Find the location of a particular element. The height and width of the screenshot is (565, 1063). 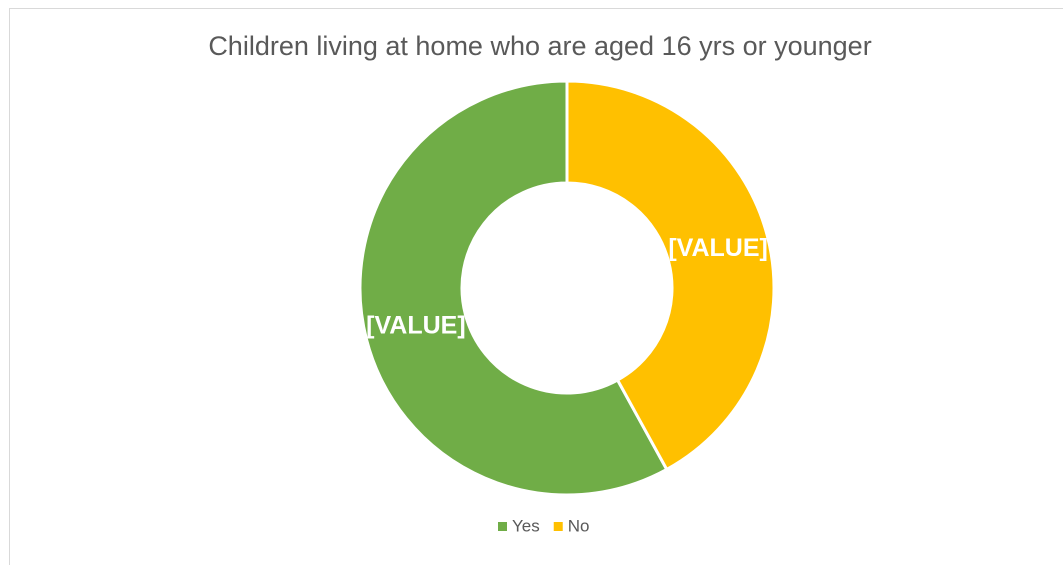

legend-label: Yes is located at coordinates (526, 525).